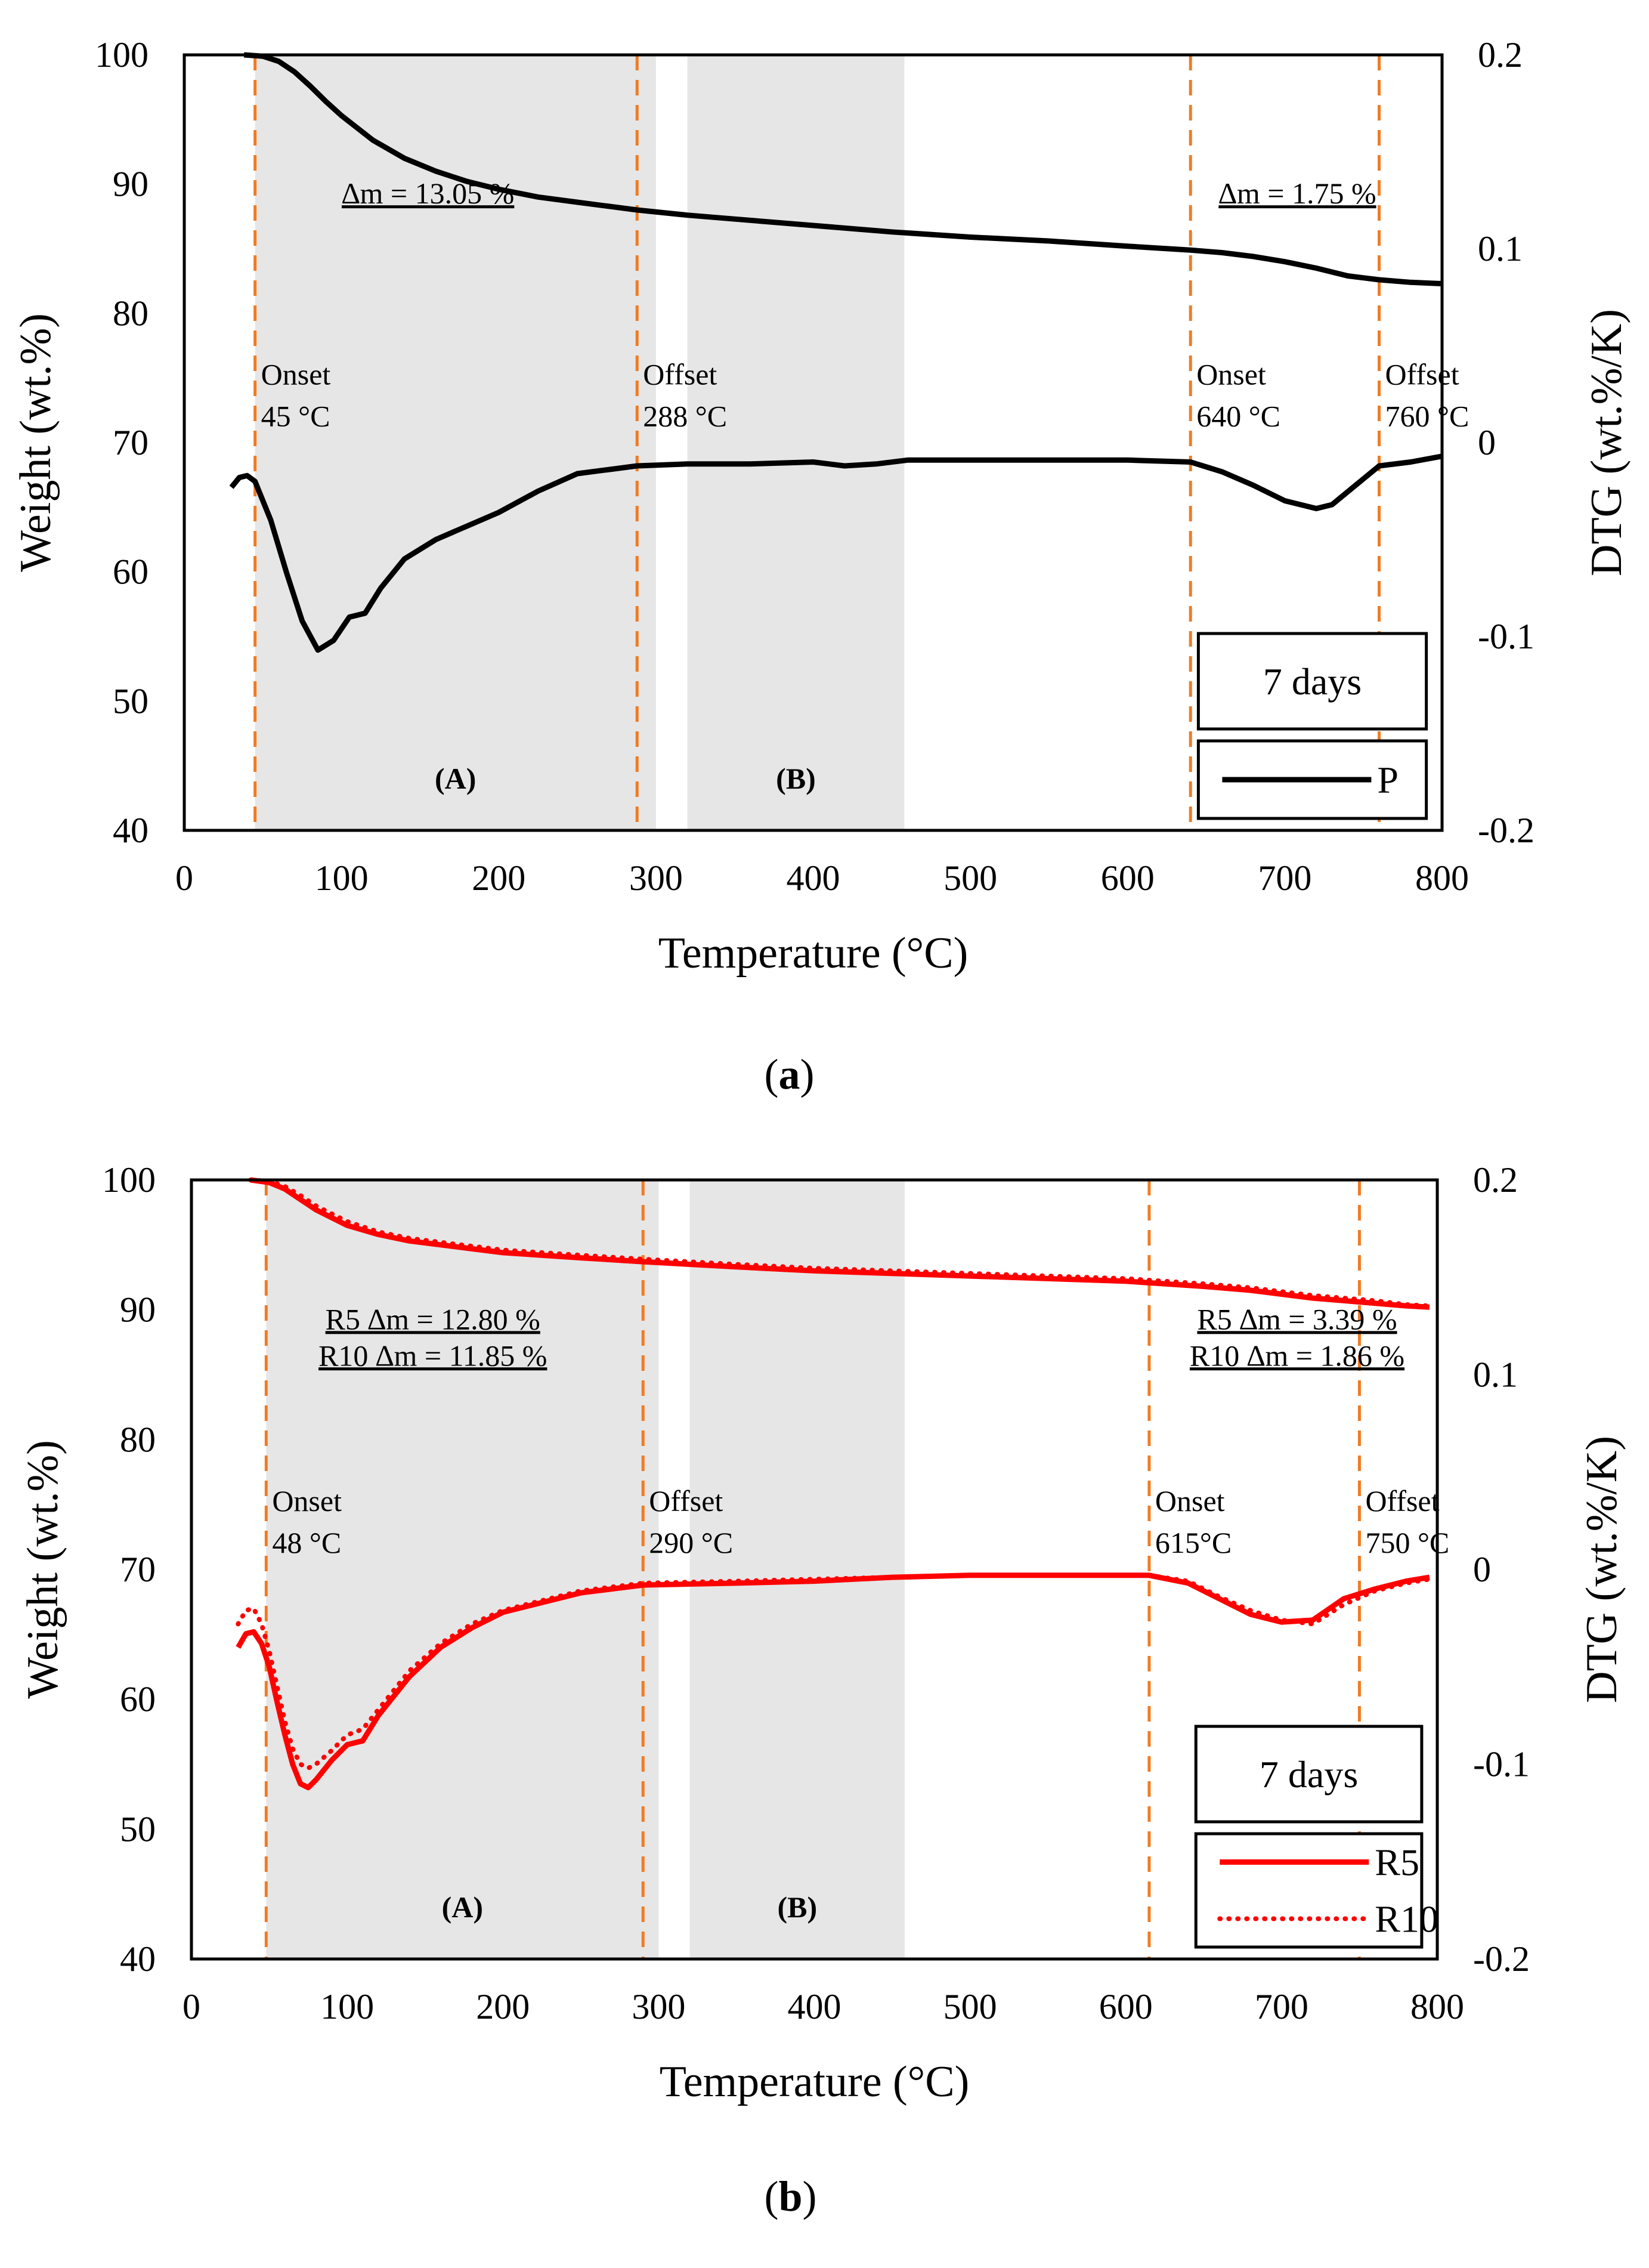 This screenshot has height=2268, width=1649. I want to click on marker-label: 760 °C, so click(1427, 416).